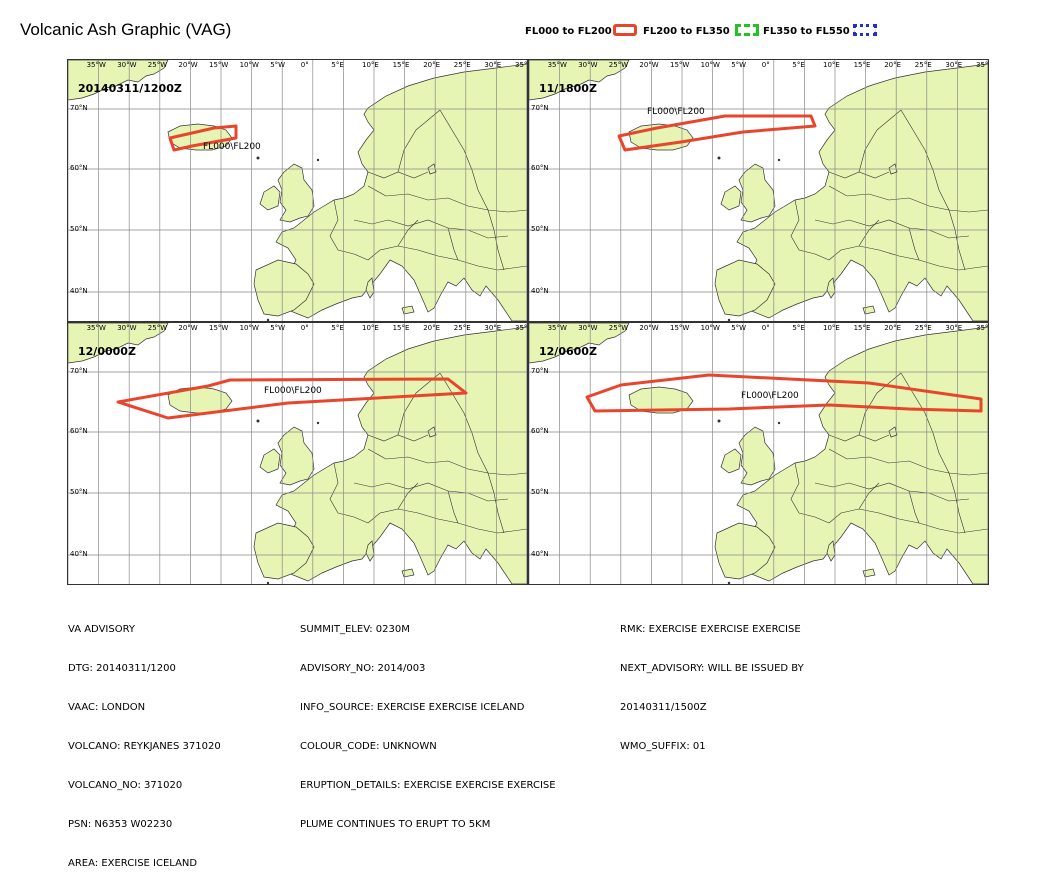 The width and height of the screenshot is (1052, 883). Describe the element at coordinates (412, 707) in the screenshot. I see `advisory-line: INFO_SOURCE: EXERCISE EXERCISE ICELAND` at that location.